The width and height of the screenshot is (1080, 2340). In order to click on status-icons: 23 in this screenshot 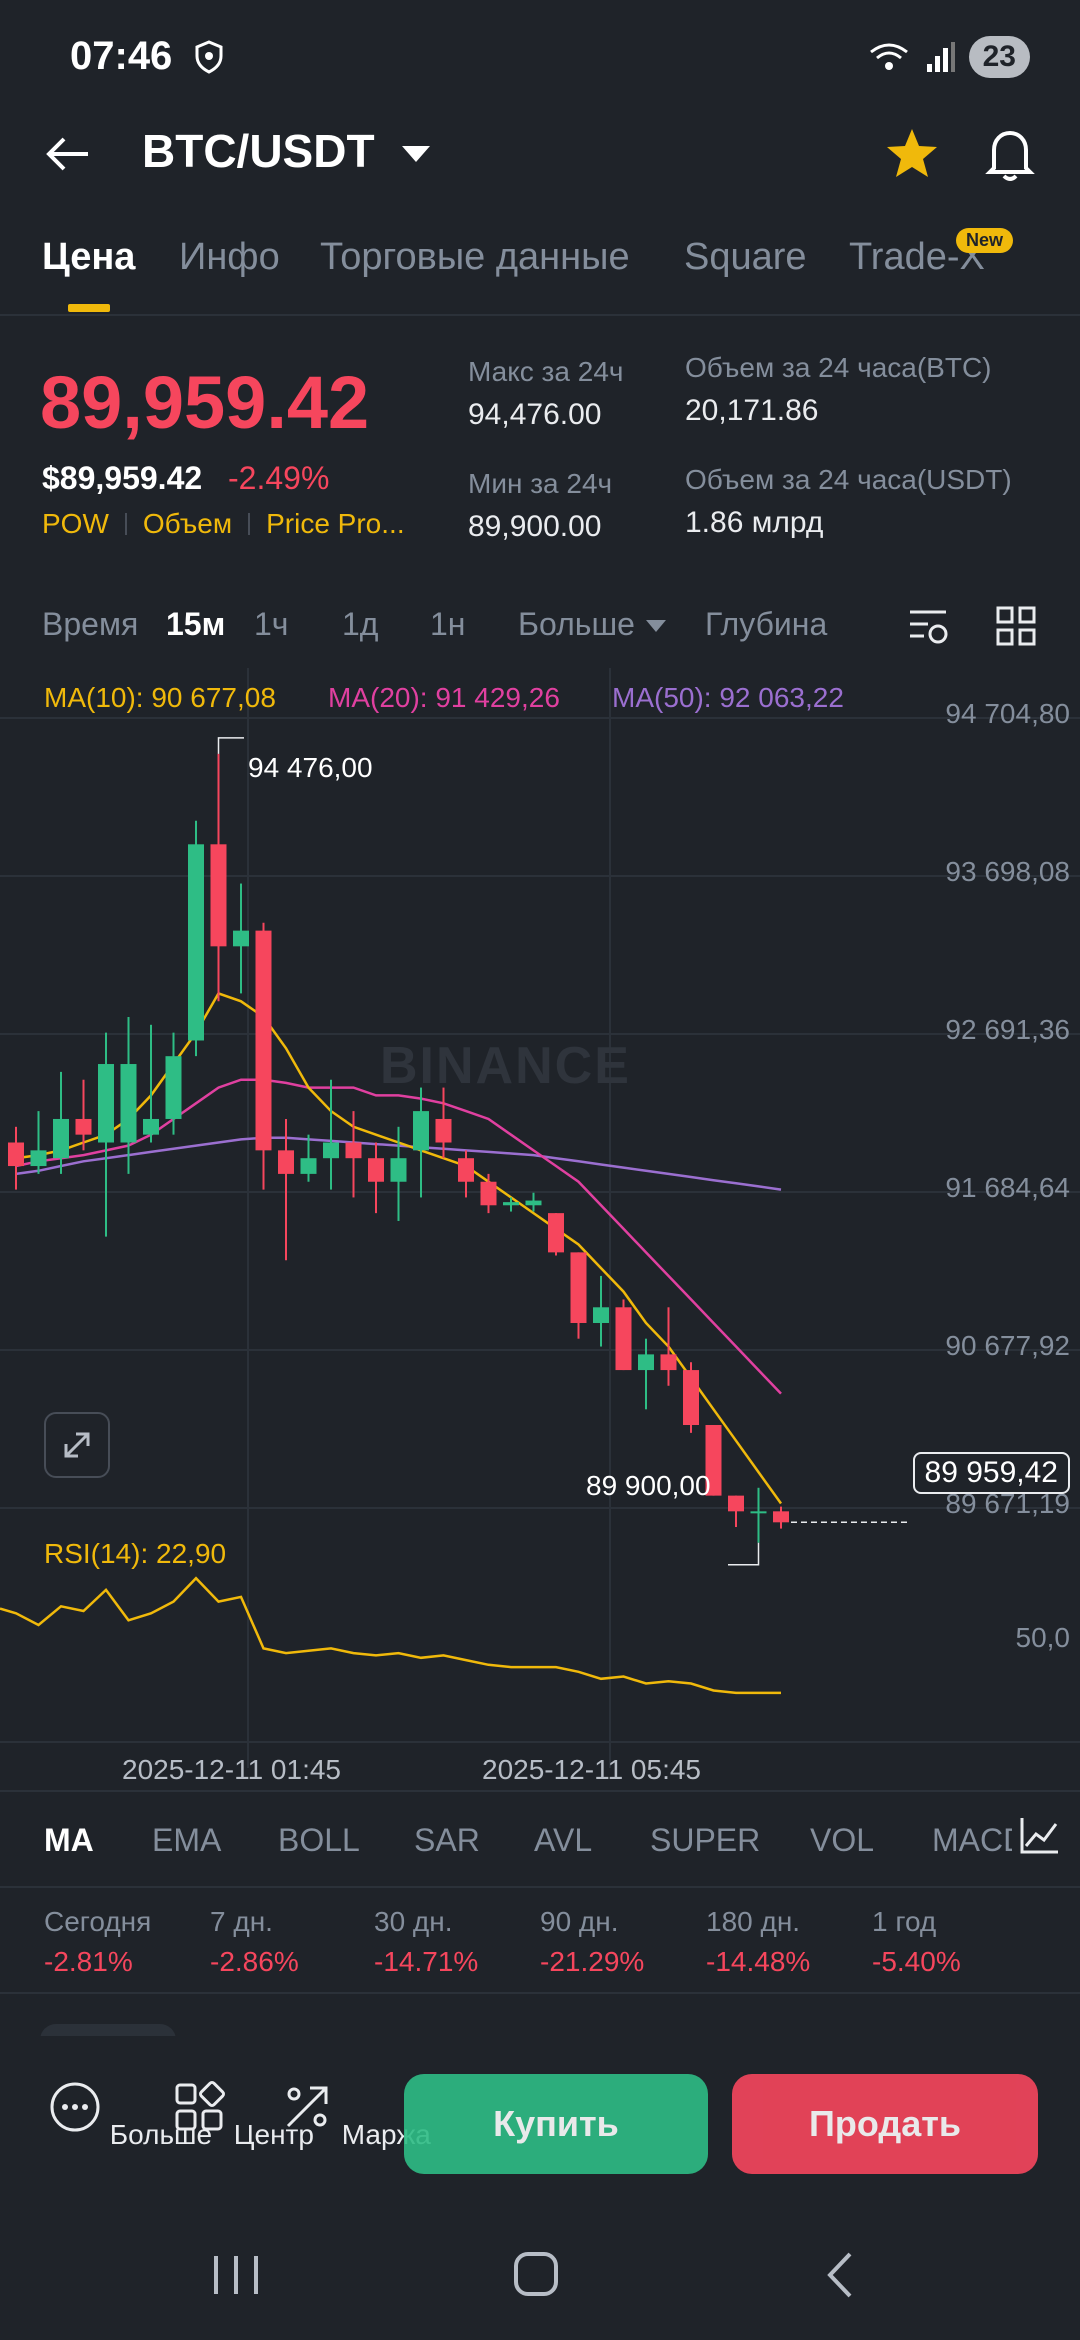, I will do `click(948, 57)`.